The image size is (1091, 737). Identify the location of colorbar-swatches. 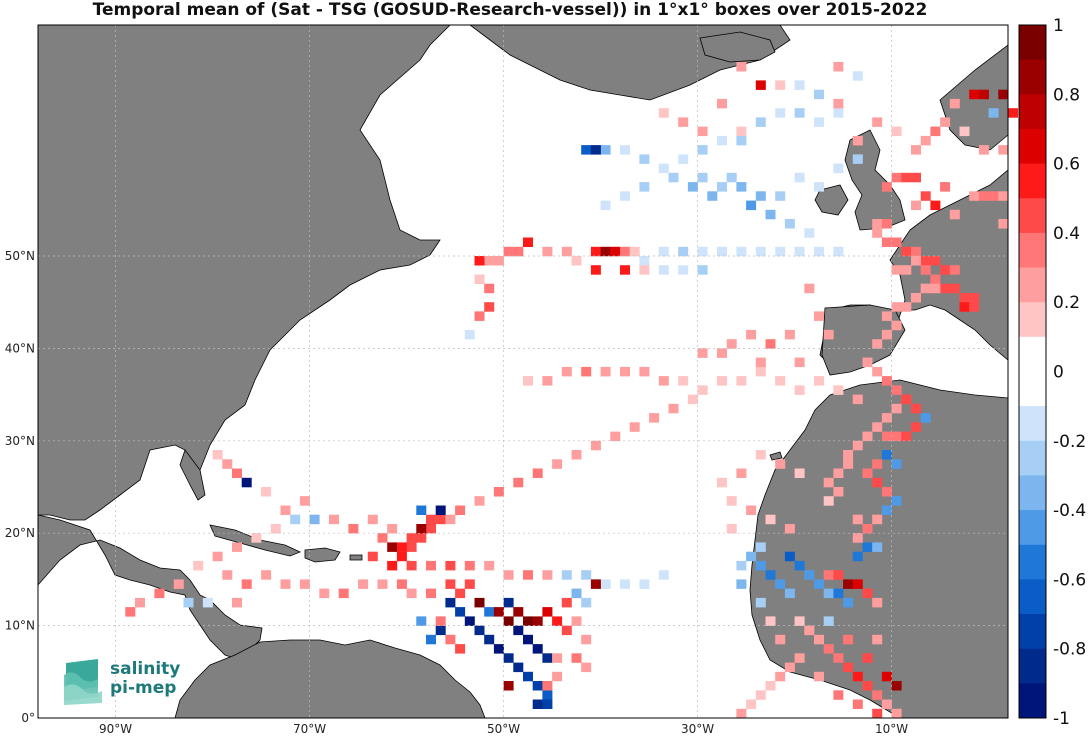
(1032, 372).